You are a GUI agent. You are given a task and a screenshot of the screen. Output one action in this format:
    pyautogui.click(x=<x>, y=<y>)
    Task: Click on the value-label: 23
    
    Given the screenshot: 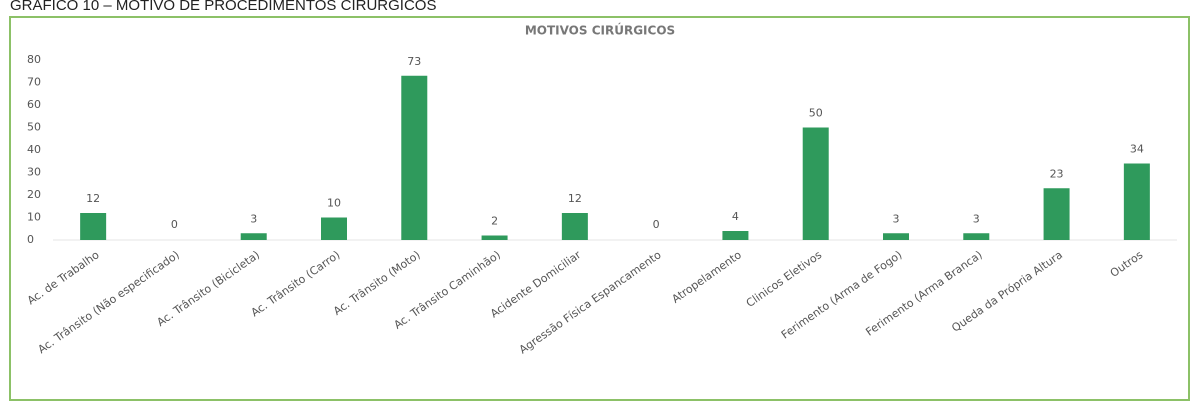 What is the action you would take?
    pyautogui.click(x=1057, y=173)
    